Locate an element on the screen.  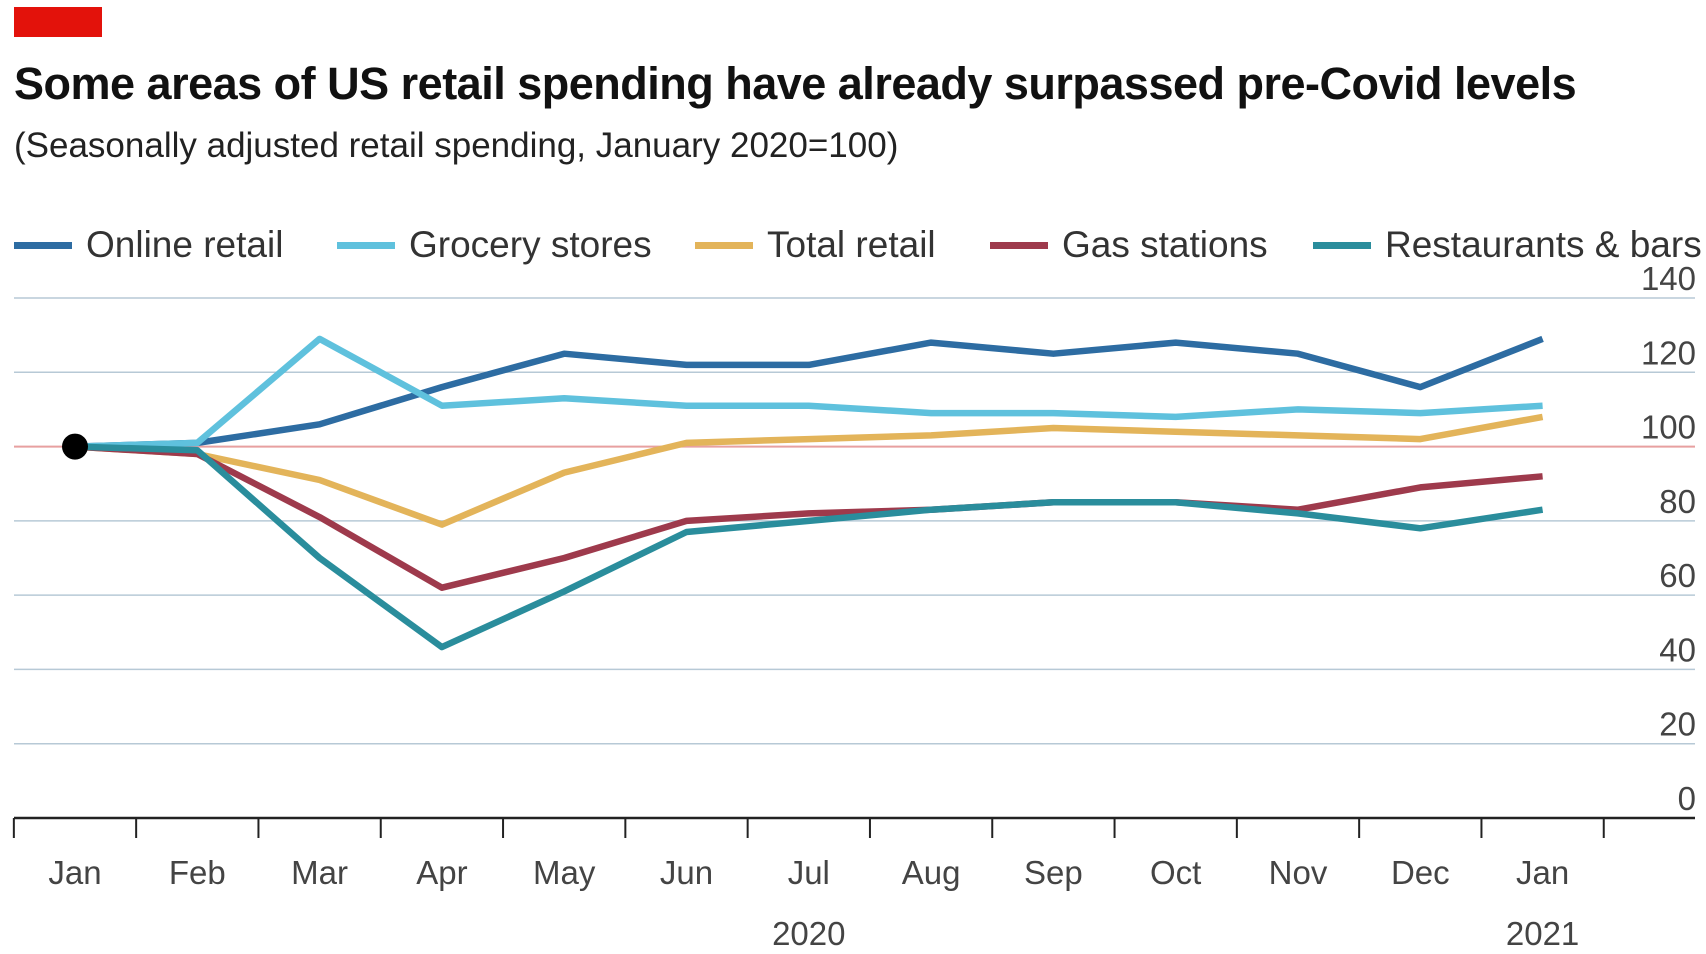
series-line-online-retail is located at coordinates (809, 392).